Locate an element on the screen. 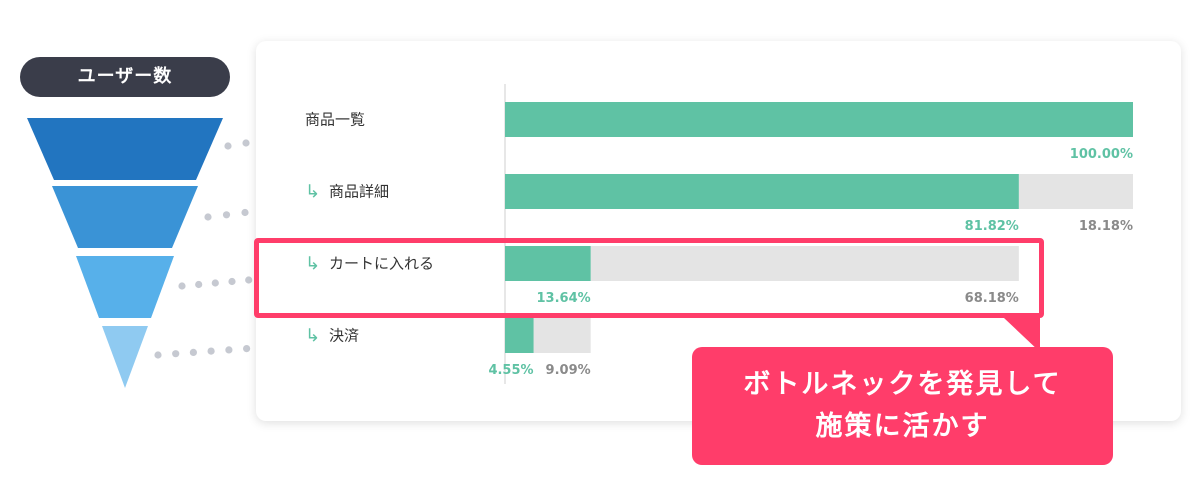 The width and height of the screenshot is (1200, 500). callout-pointer-shape is located at coordinates (1022, 335).